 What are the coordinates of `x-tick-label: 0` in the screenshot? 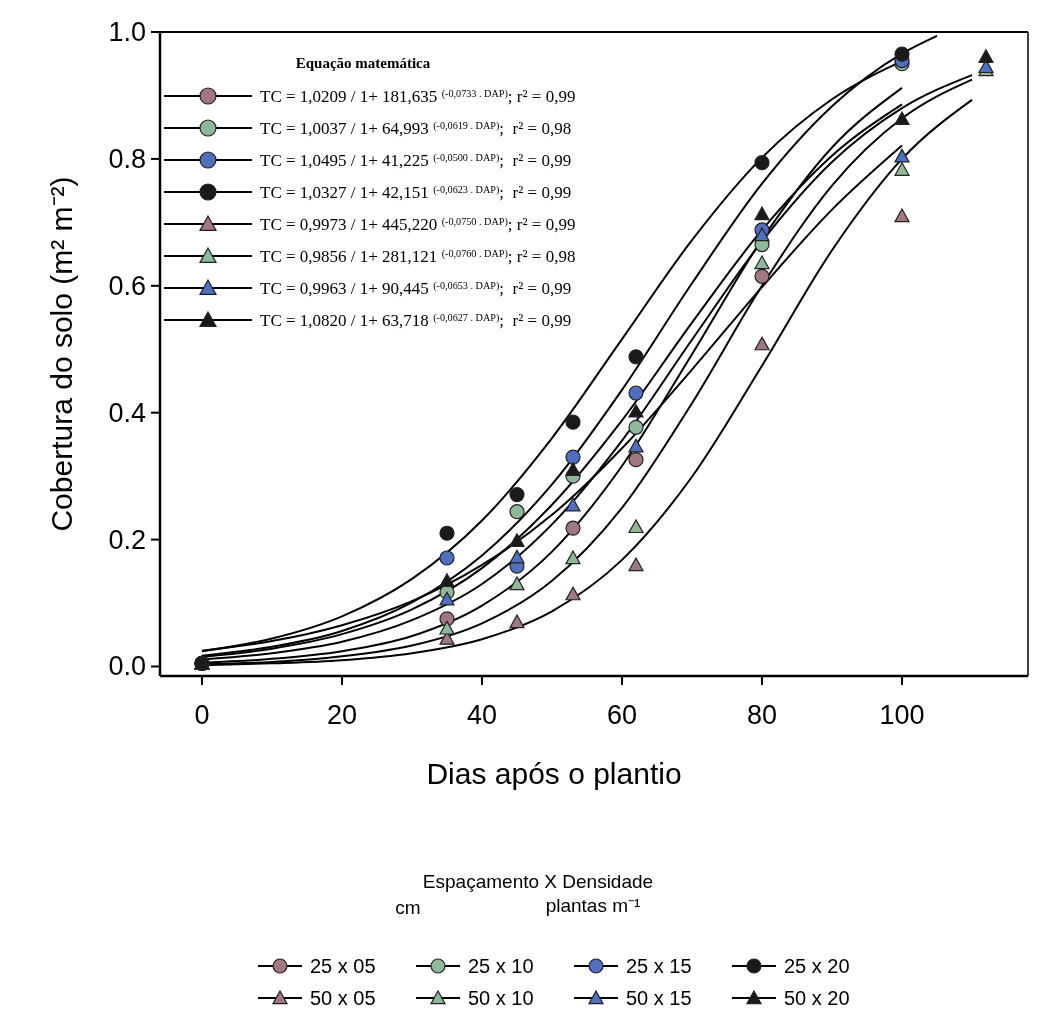 It's located at (202, 715).